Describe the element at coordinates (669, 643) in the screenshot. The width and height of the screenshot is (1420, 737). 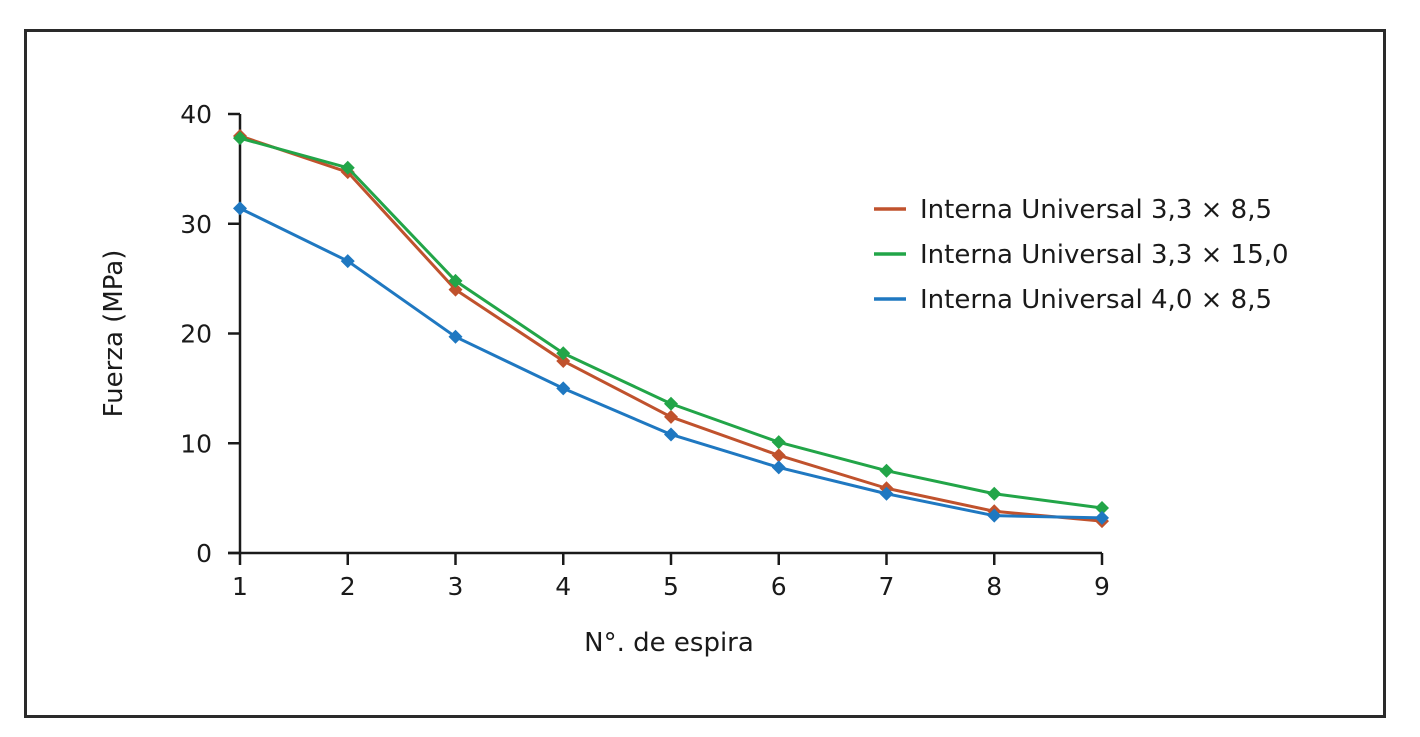
I see `x-axis-title: N°. de espira` at that location.